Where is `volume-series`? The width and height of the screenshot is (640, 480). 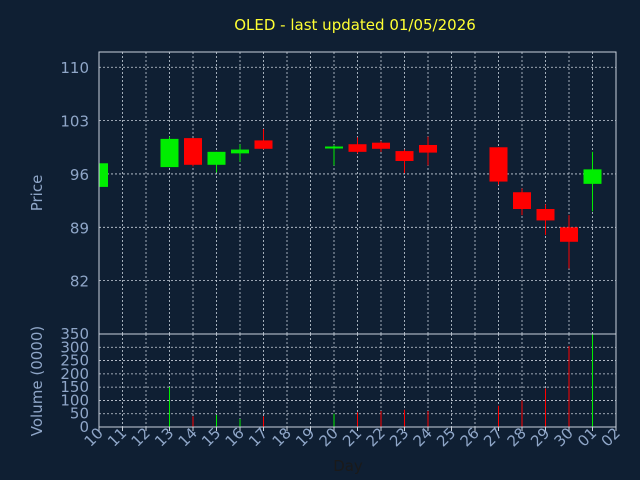 volume-series is located at coordinates (381, 380).